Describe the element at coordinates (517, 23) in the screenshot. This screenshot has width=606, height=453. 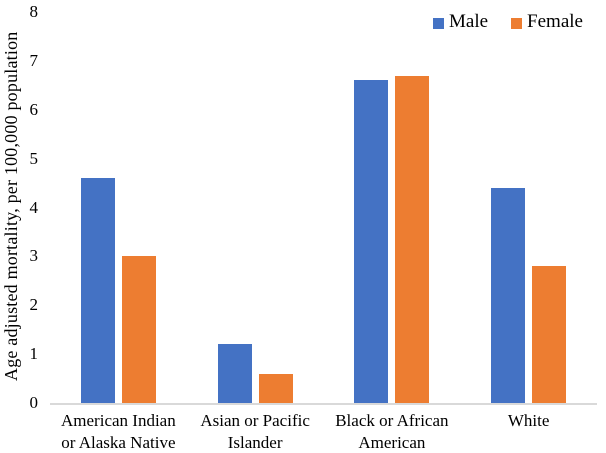
I see `female-legend-swatch` at that location.